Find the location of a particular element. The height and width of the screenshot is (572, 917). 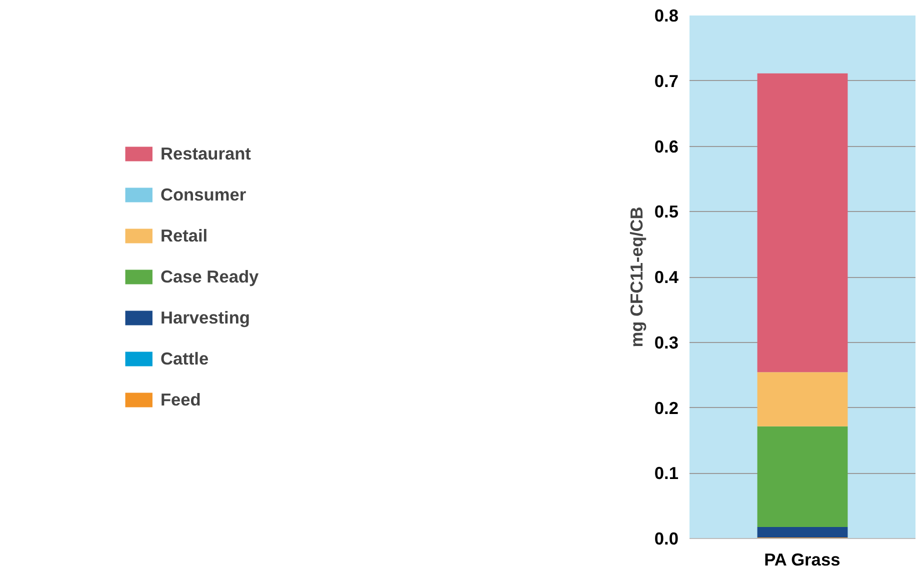

y-tick-label: 0.0 is located at coordinates (666, 538).